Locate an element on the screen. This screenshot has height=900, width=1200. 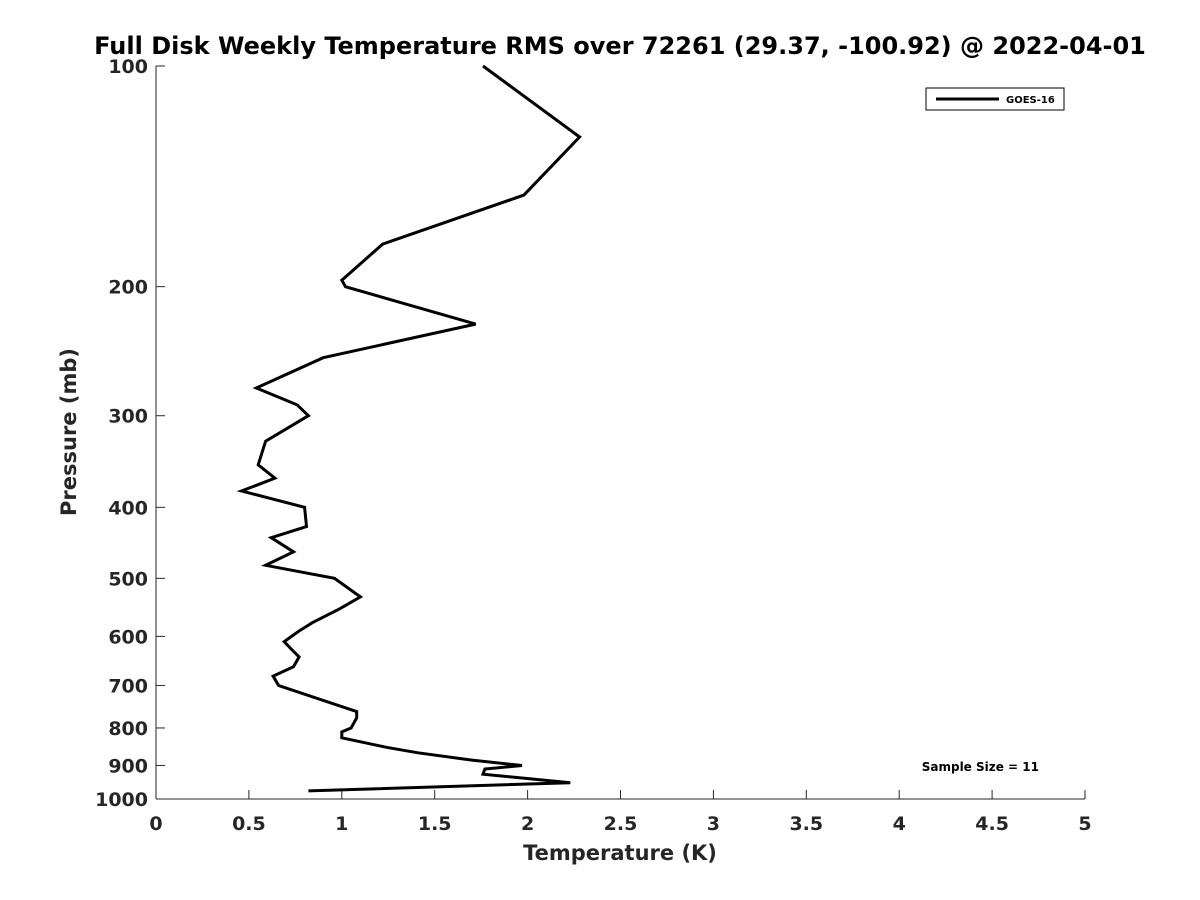
legend: GOES-16 is located at coordinates (995, 99).